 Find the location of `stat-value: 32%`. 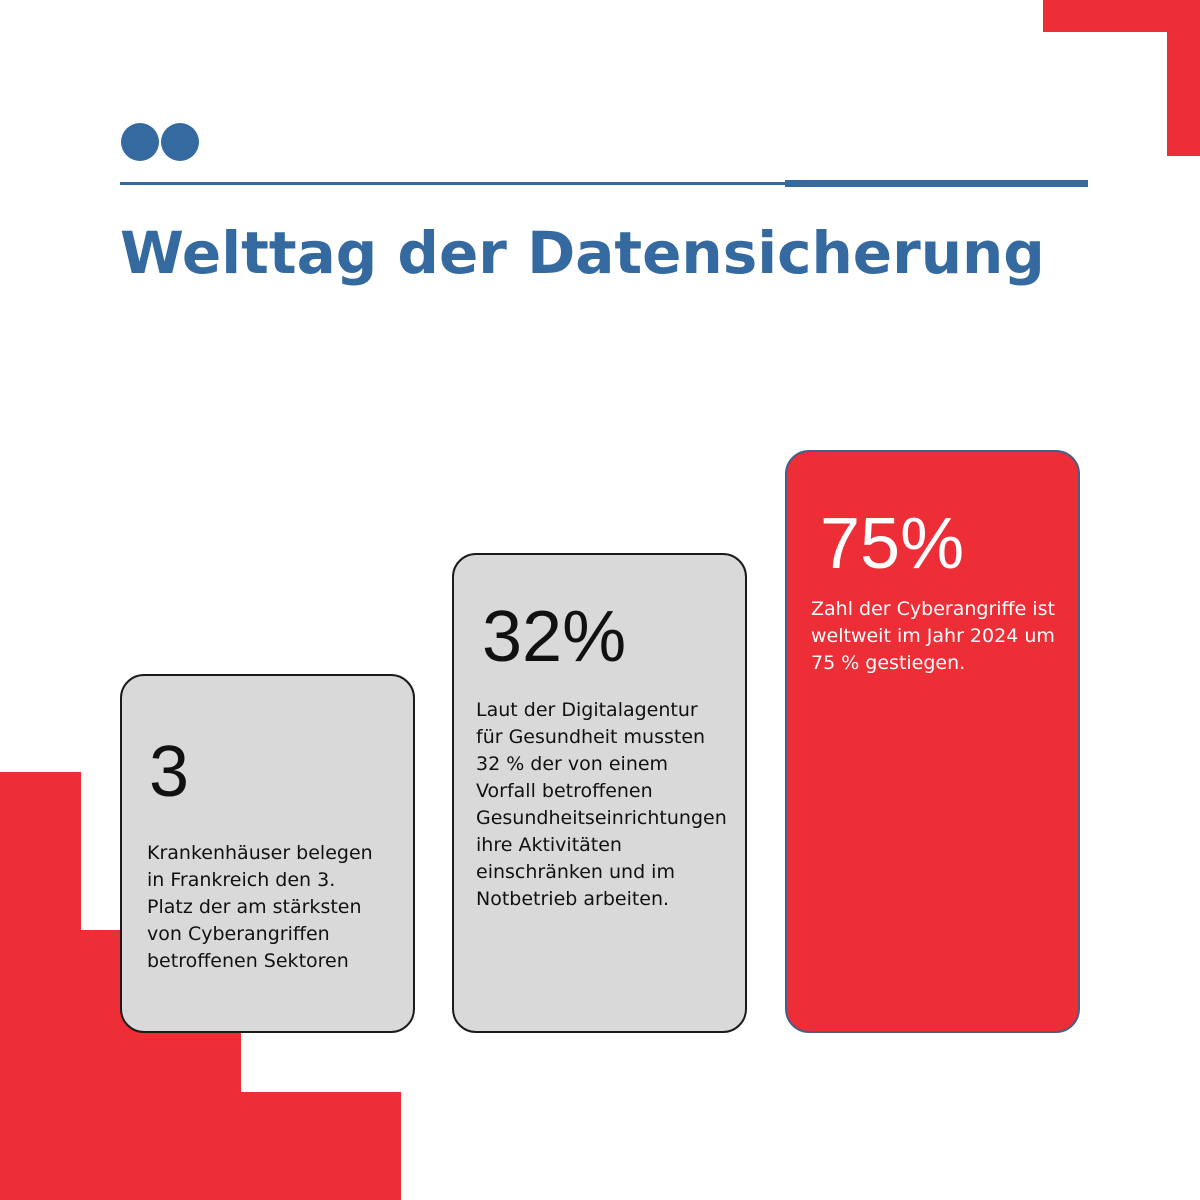

stat-value: 32% is located at coordinates (554, 637).